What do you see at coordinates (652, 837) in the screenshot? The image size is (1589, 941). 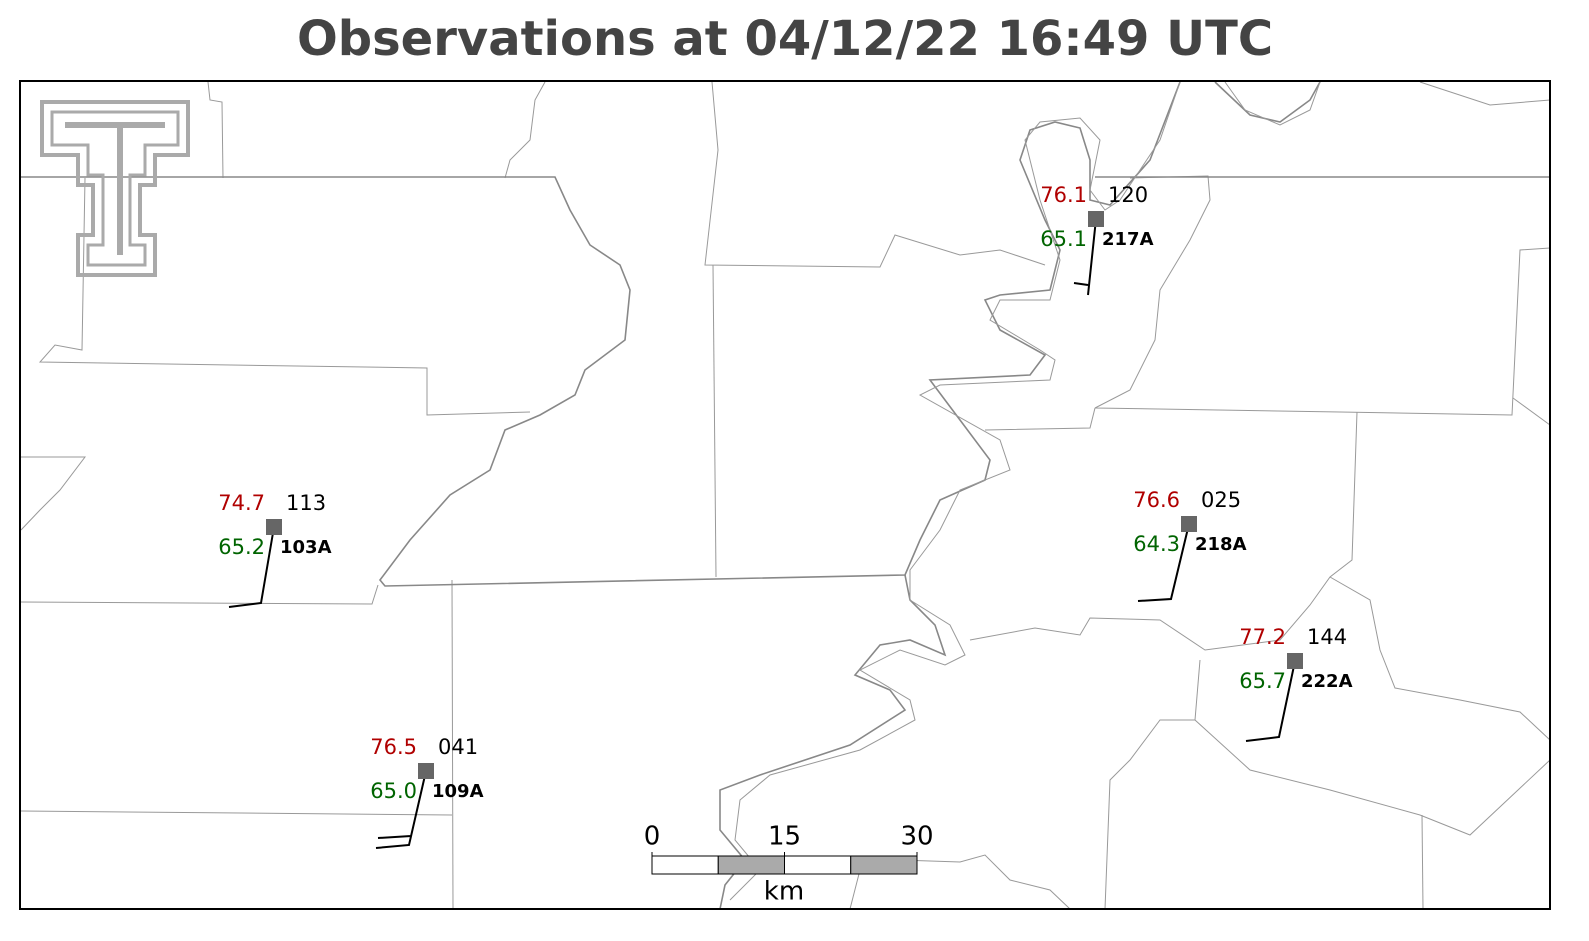 I see `scale-tick-label: 0` at bounding box center [652, 837].